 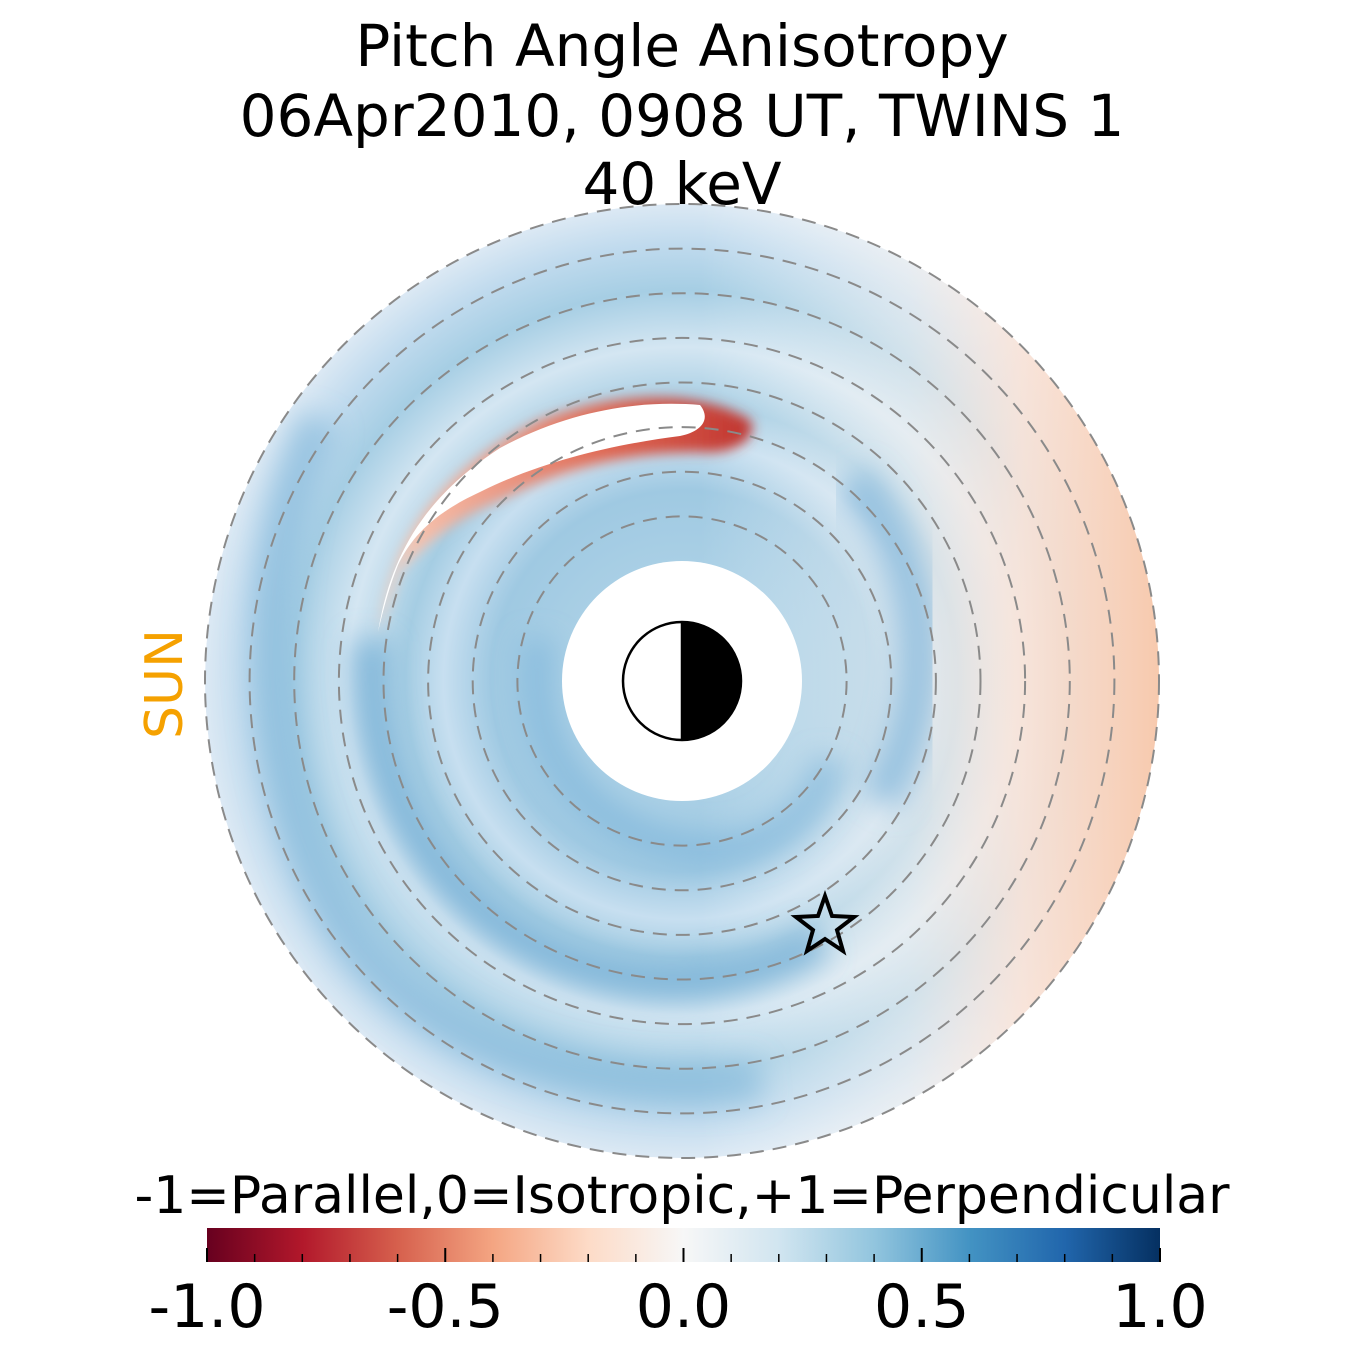 I want to click on colorbar-tick-labels: -1.0 -0.5 0.0 0.5 1.0, so click(x=677, y=1307).